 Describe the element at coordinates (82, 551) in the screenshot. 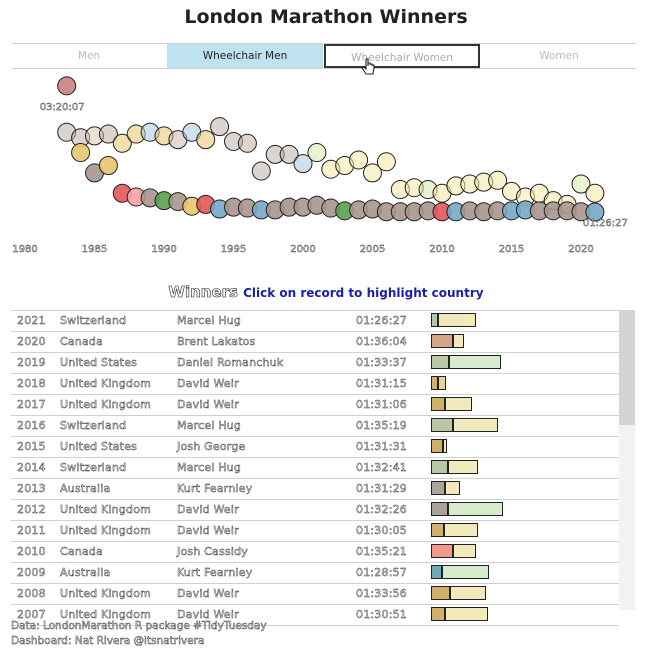

I see `country-cell: Canada` at that location.